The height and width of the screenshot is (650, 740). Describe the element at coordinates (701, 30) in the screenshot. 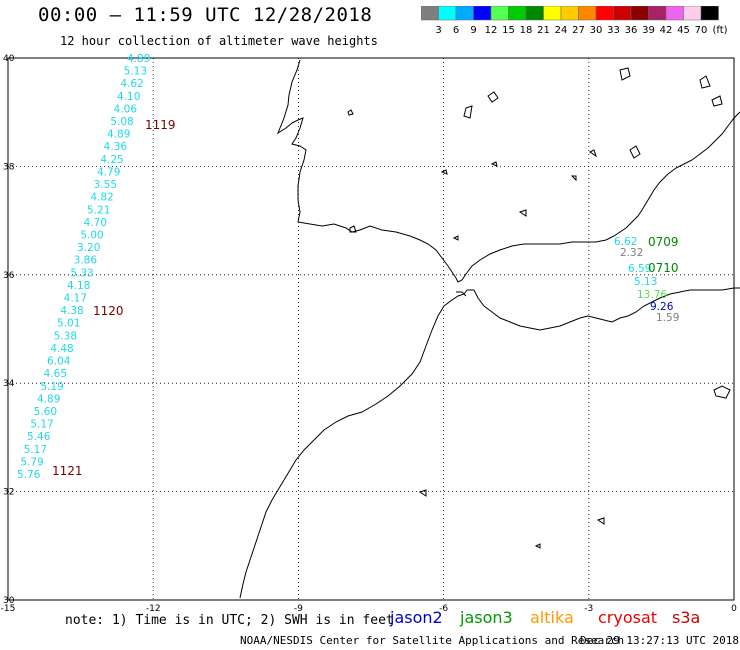

I see `colorbar-label: 70` at that location.